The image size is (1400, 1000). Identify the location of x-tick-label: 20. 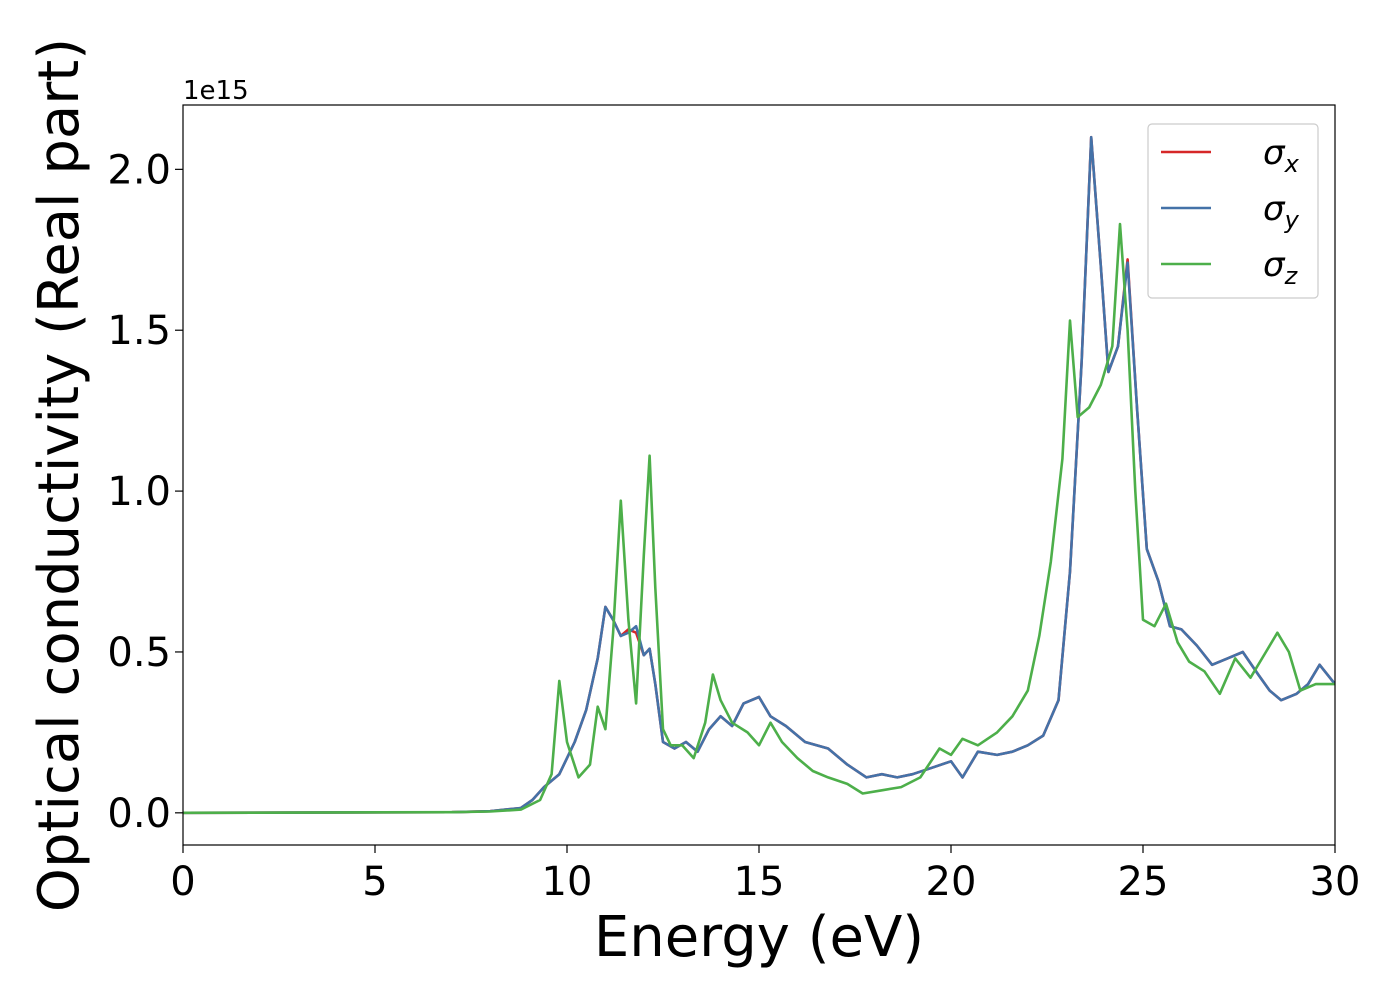
(951, 882).